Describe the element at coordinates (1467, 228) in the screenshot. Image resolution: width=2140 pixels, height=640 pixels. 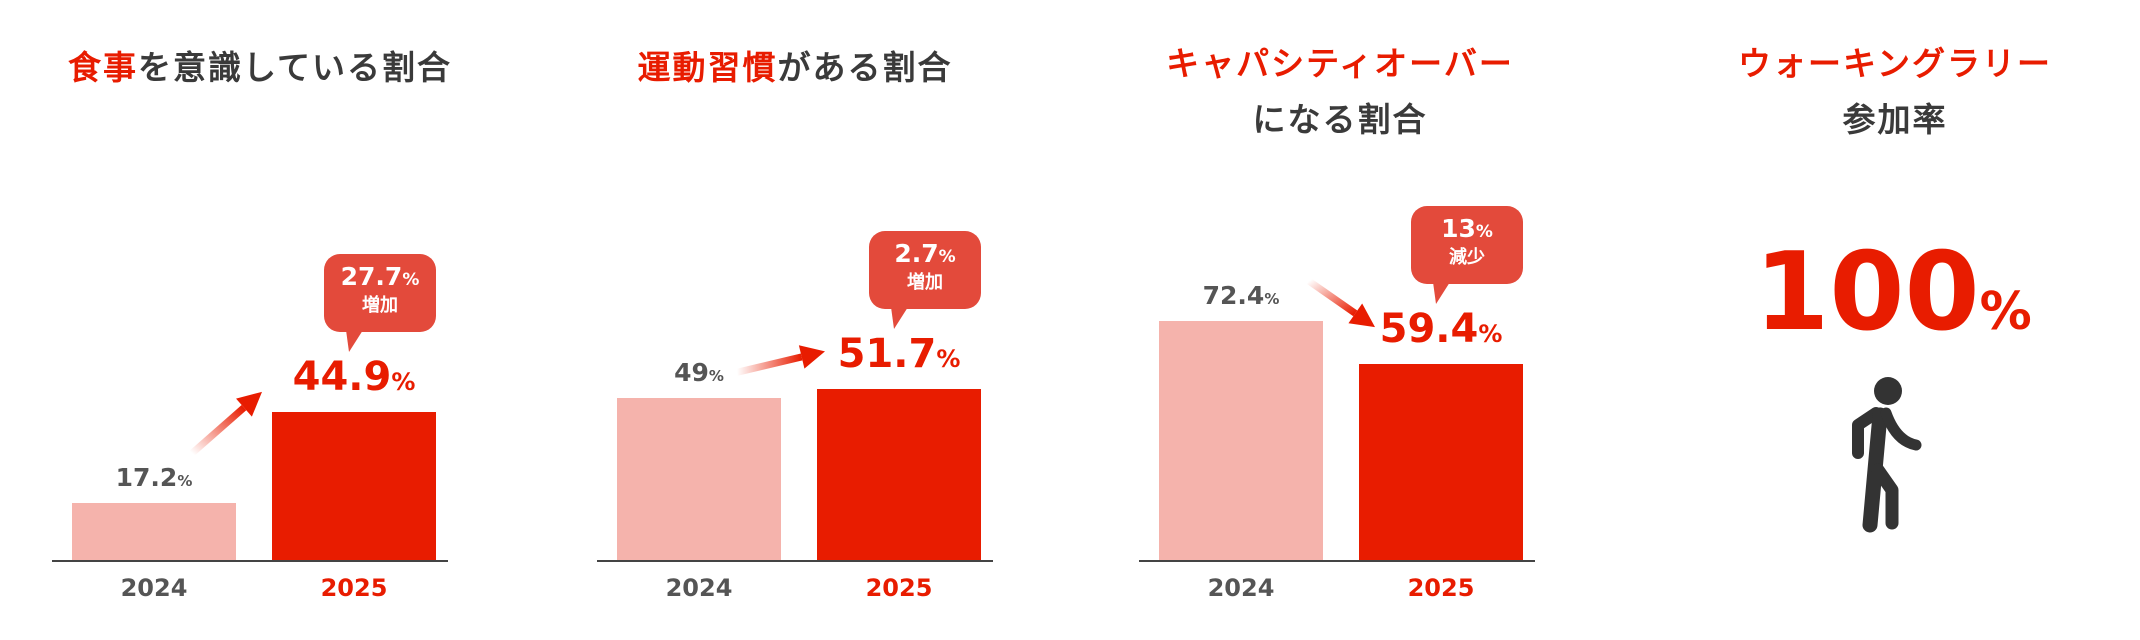
I see `change-value: 13%` at that location.